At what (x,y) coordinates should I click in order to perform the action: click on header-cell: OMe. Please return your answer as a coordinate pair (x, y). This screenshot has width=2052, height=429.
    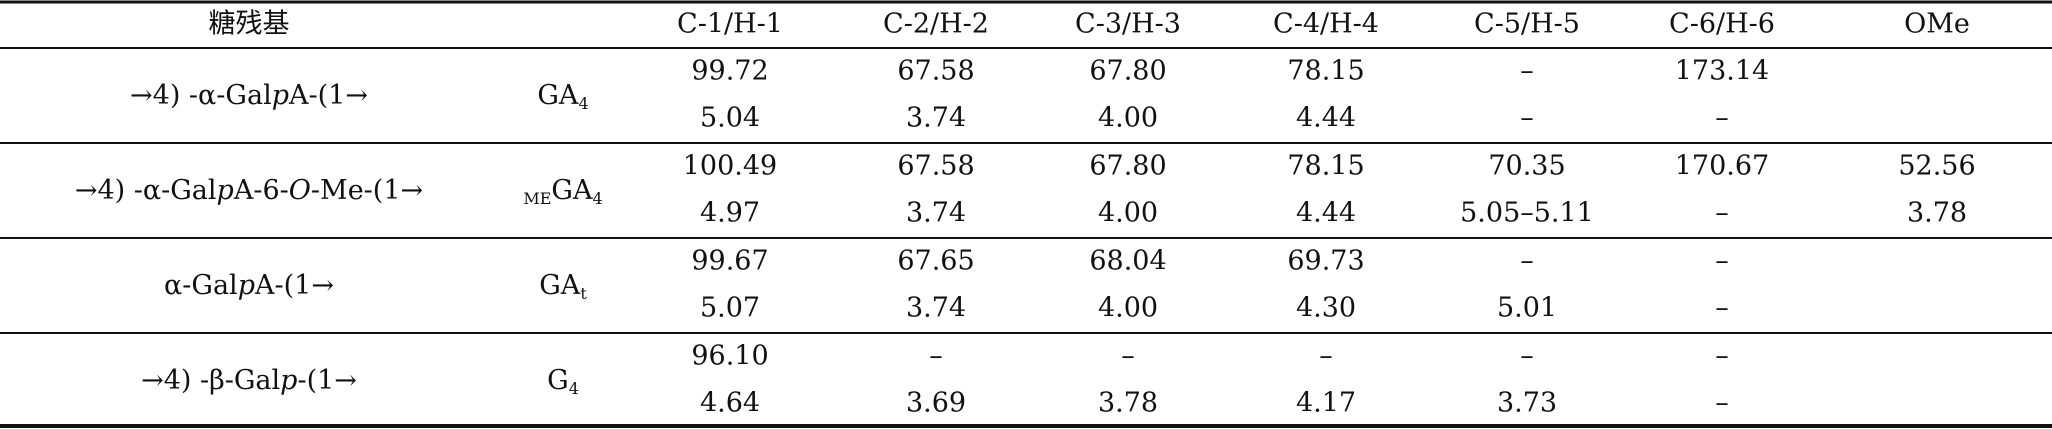
    Looking at the image, I should click on (1937, 24).